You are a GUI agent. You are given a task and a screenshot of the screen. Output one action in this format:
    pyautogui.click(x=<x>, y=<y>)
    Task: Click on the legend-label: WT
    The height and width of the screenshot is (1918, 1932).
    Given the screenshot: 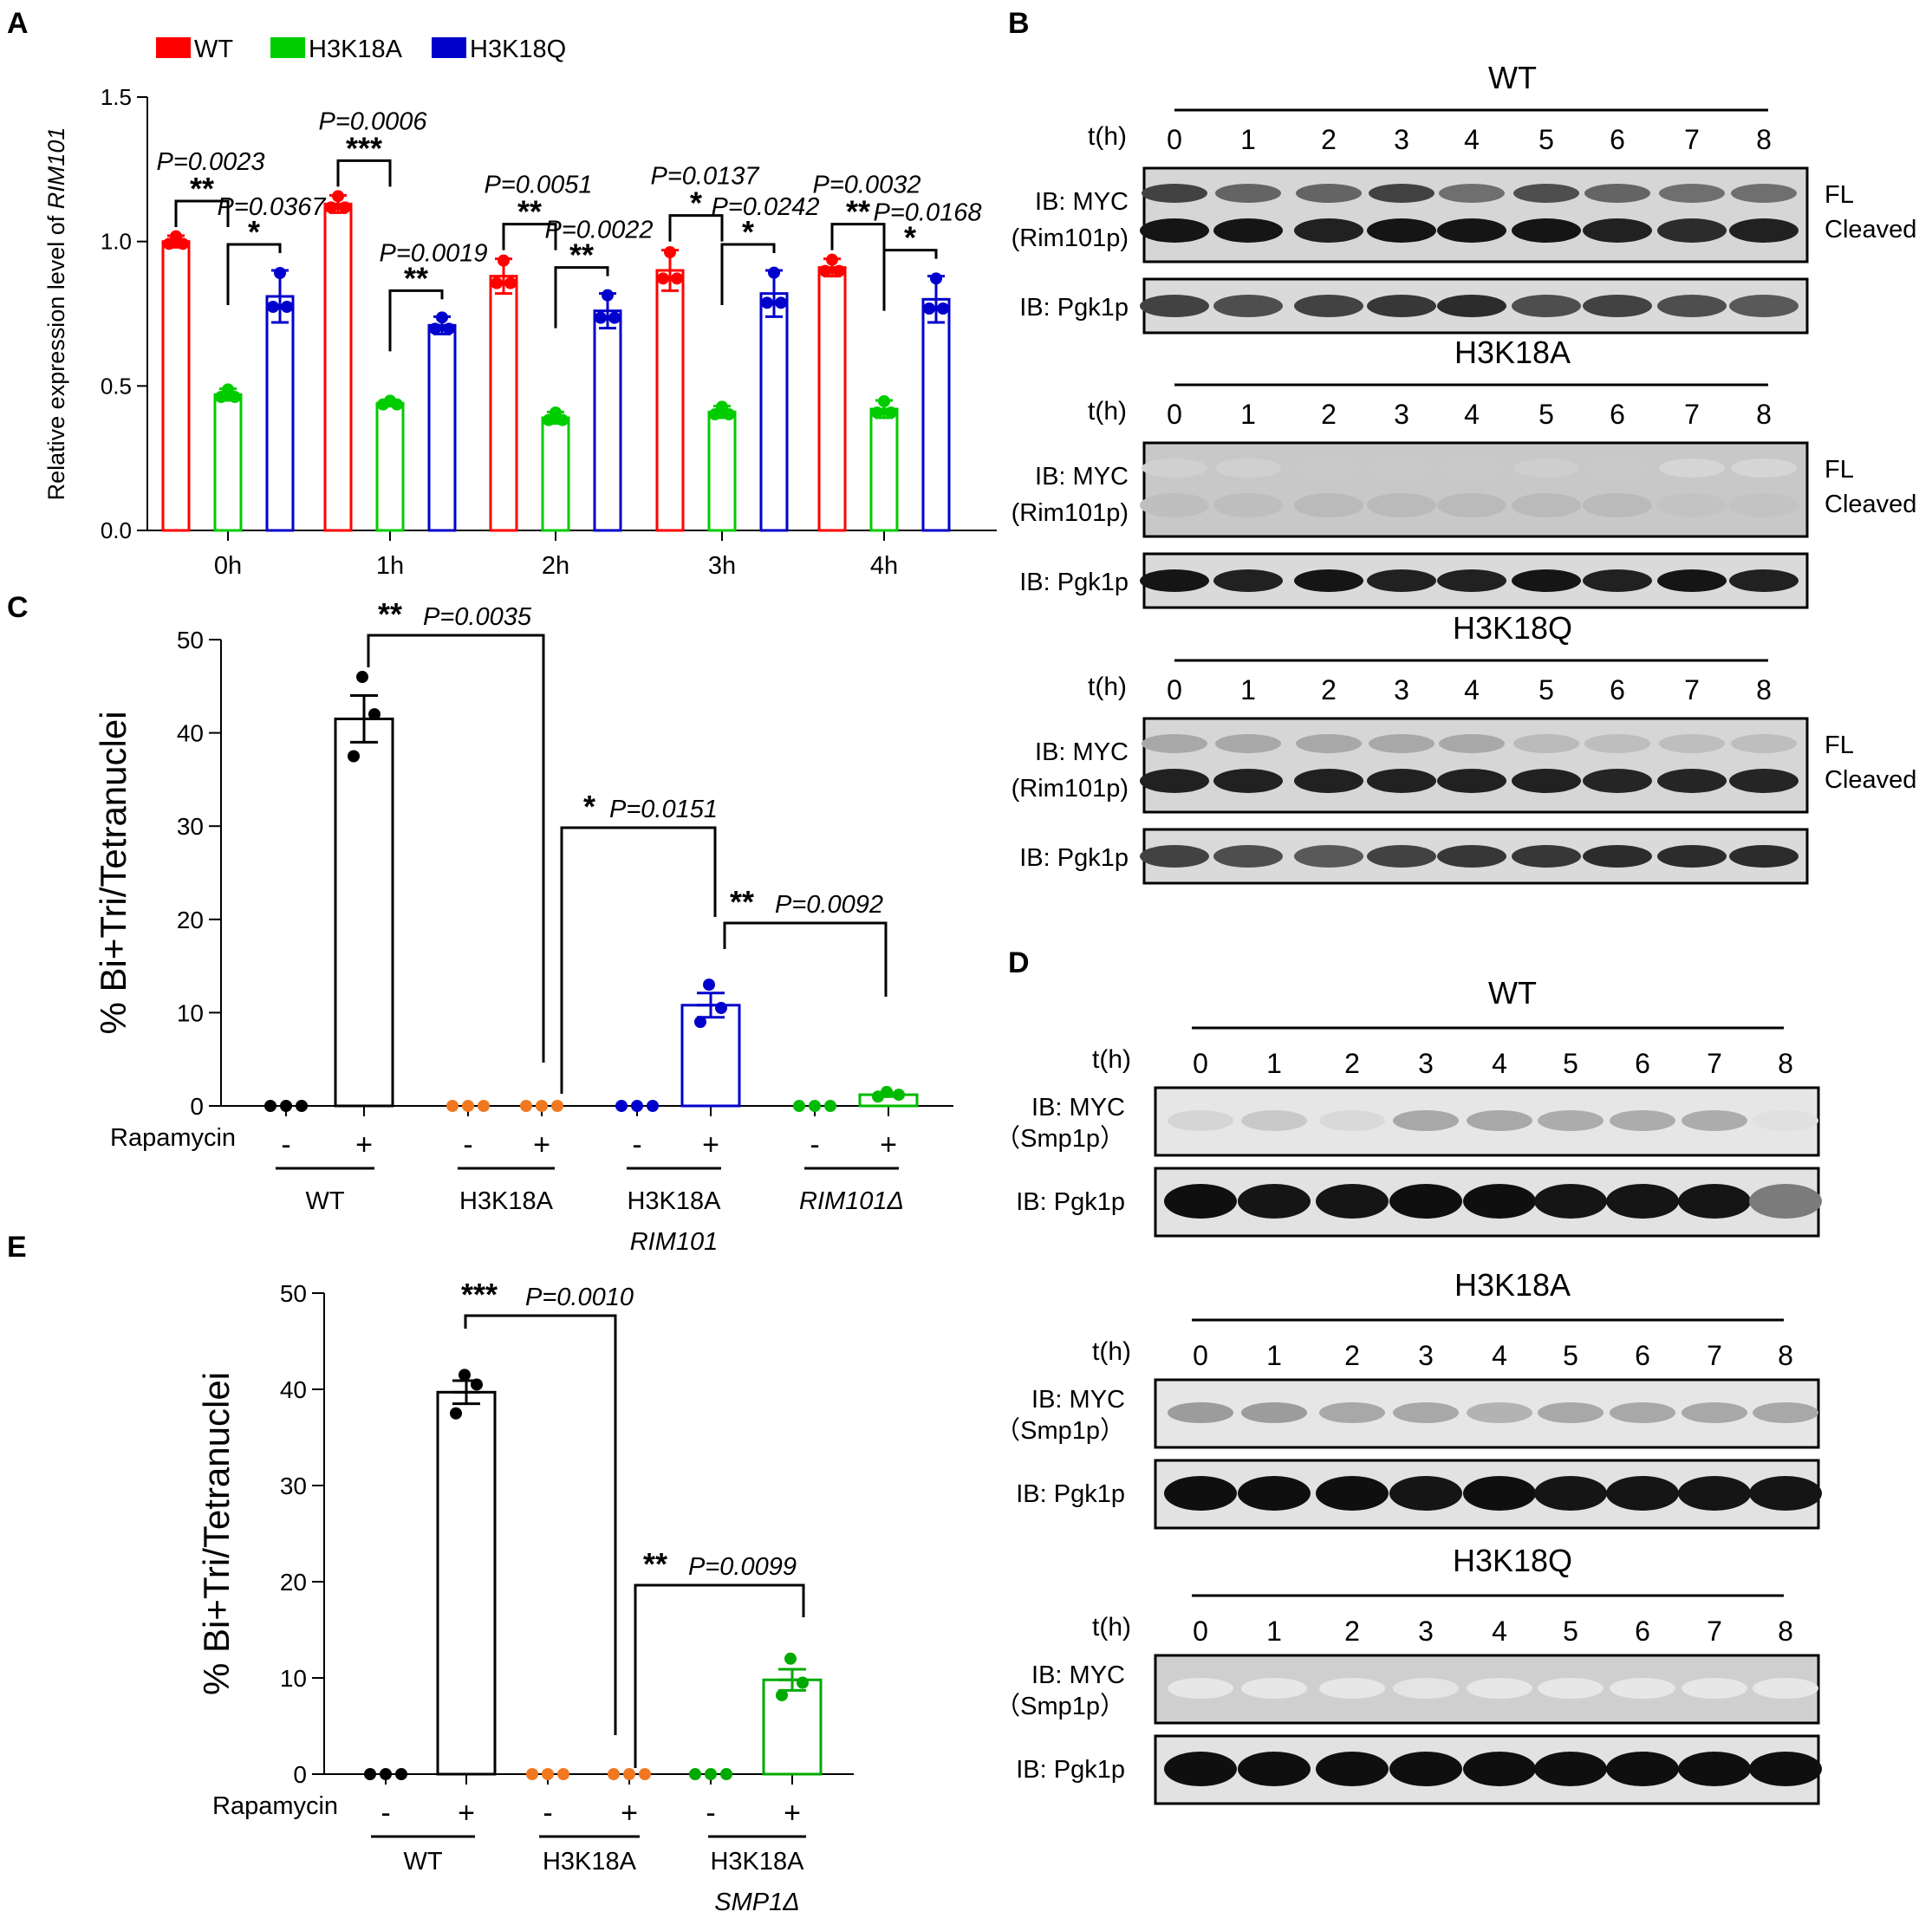 What is the action you would take?
    pyautogui.click(x=213, y=49)
    